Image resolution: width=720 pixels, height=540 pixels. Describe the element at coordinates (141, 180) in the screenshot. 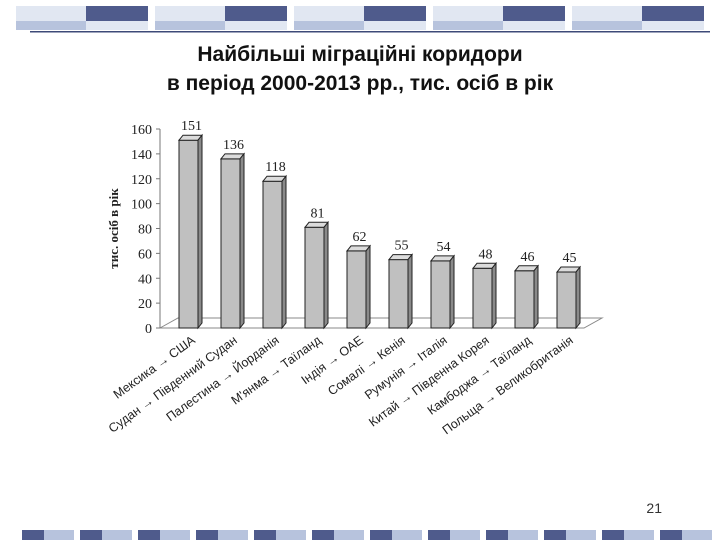

I see `y-tick-label: 120` at that location.